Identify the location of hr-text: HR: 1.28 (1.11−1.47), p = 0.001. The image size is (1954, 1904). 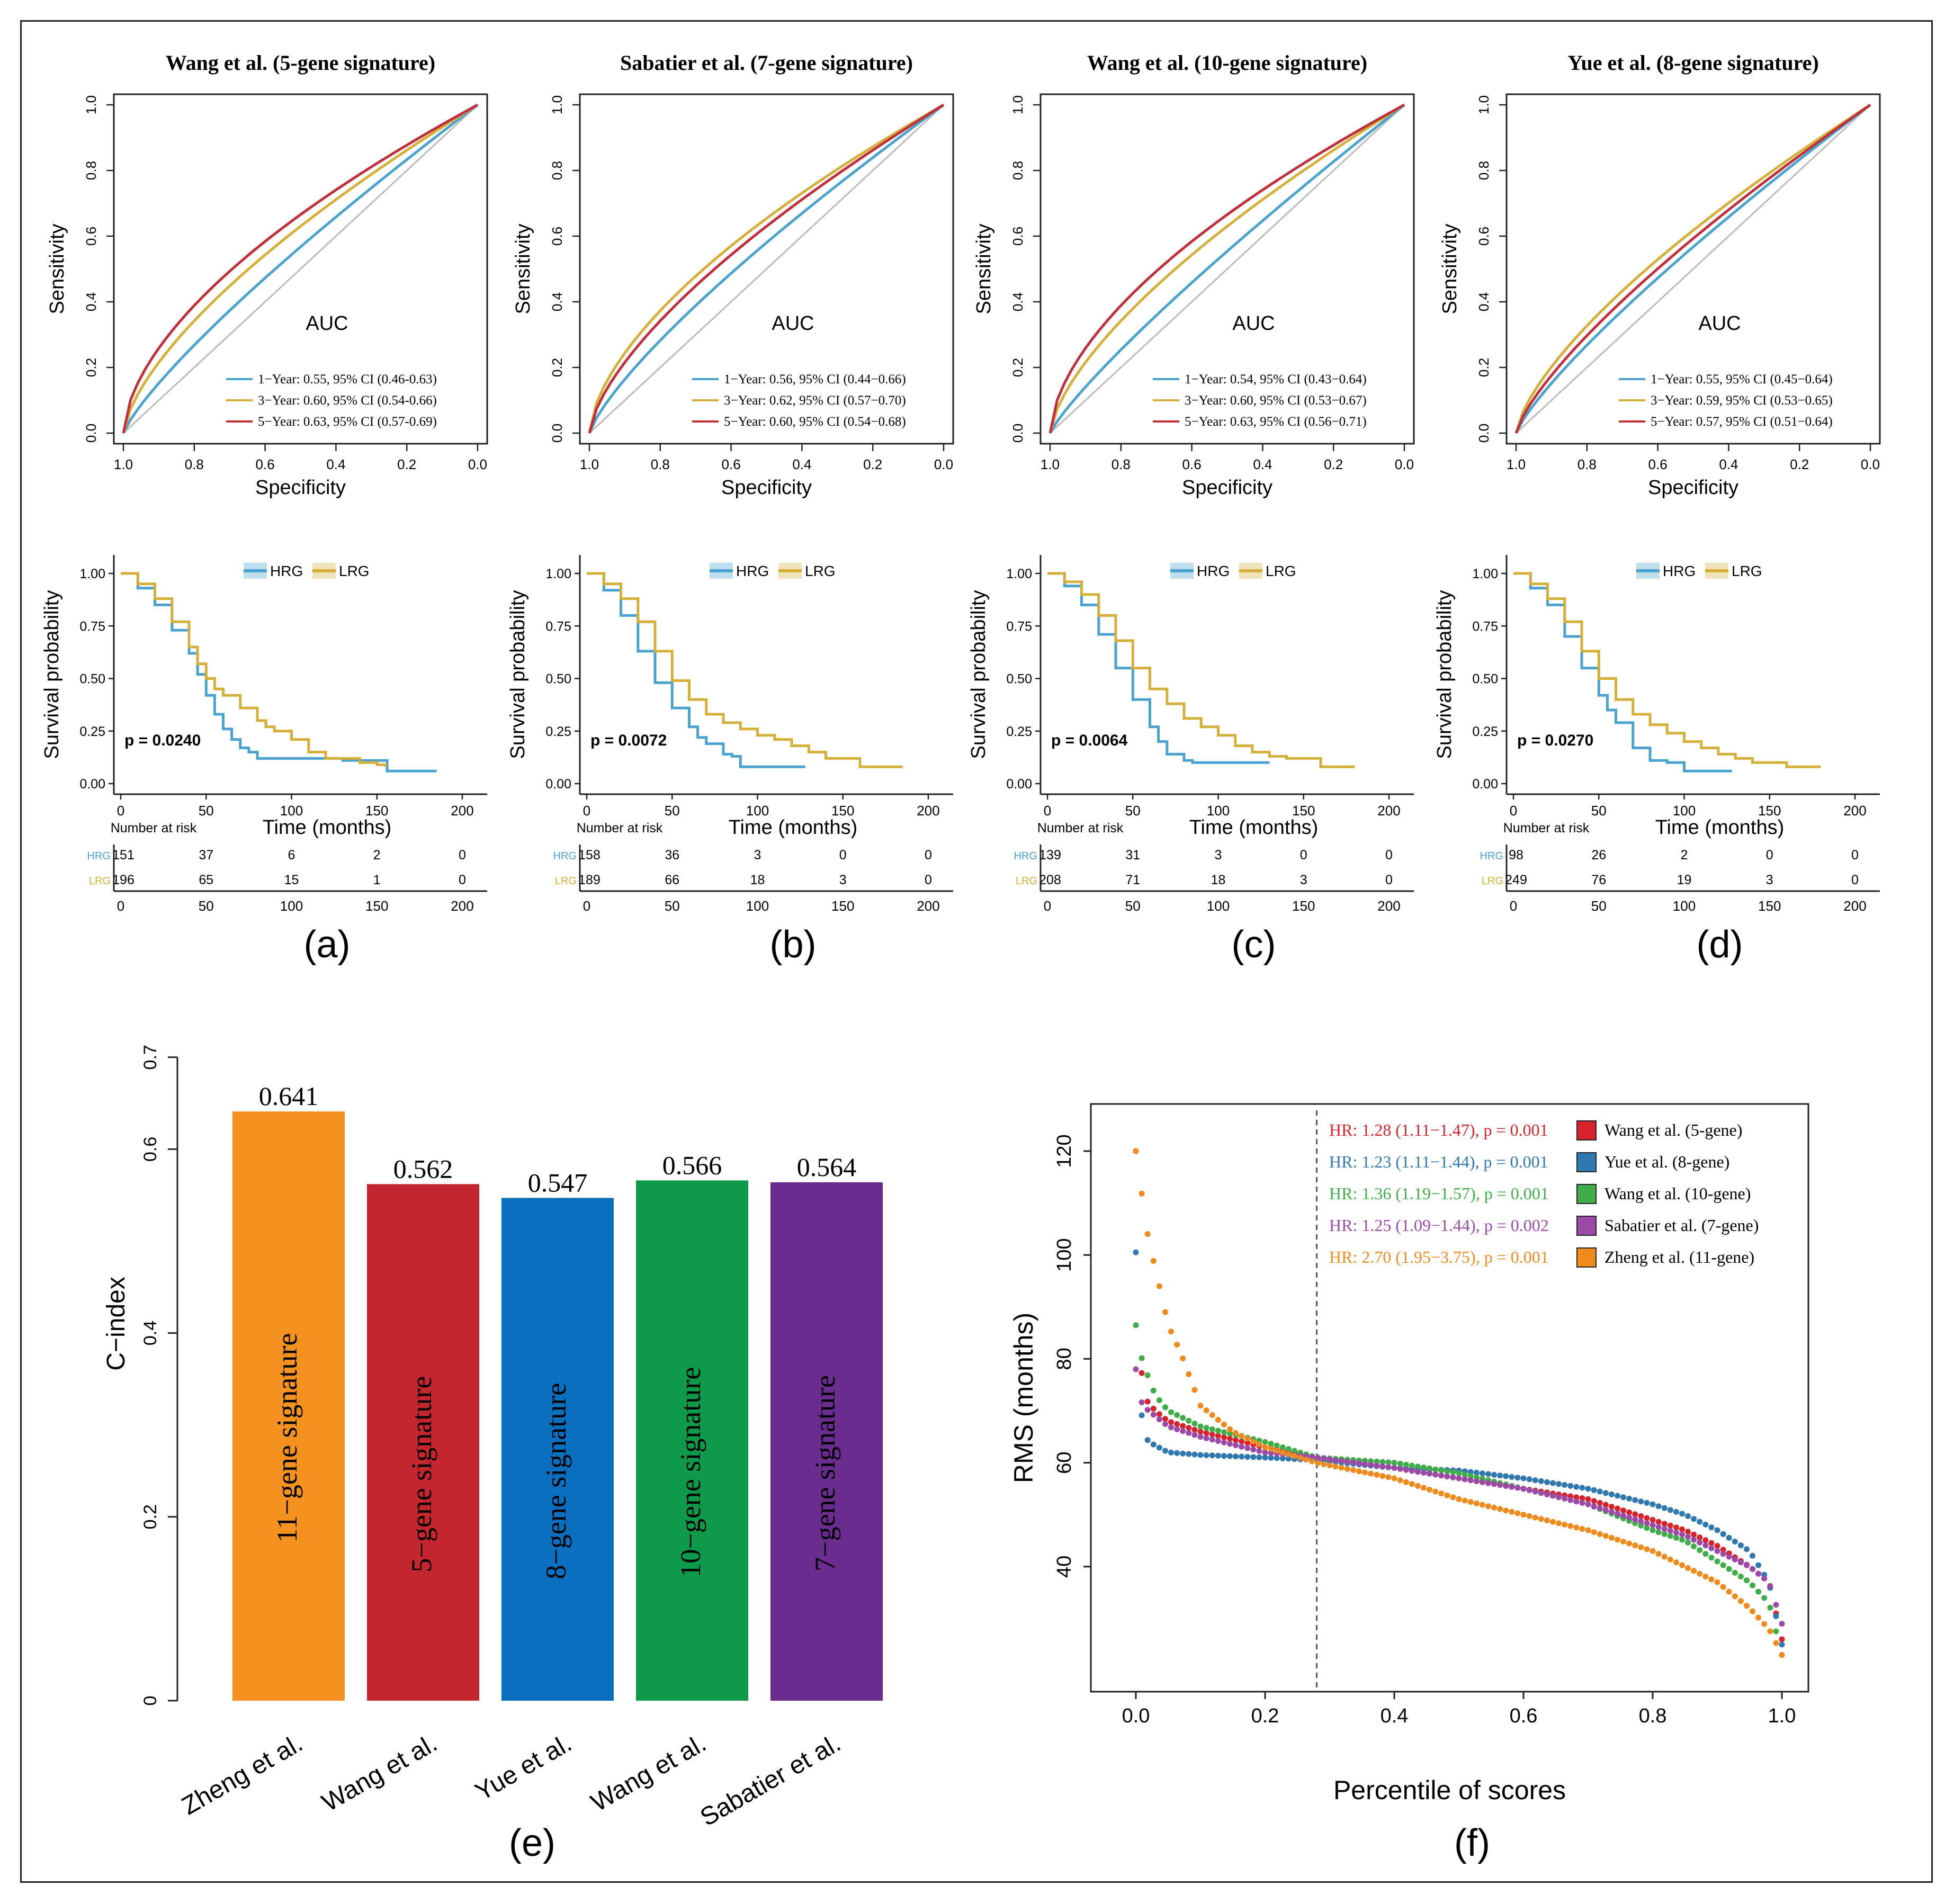
(1438, 1129).